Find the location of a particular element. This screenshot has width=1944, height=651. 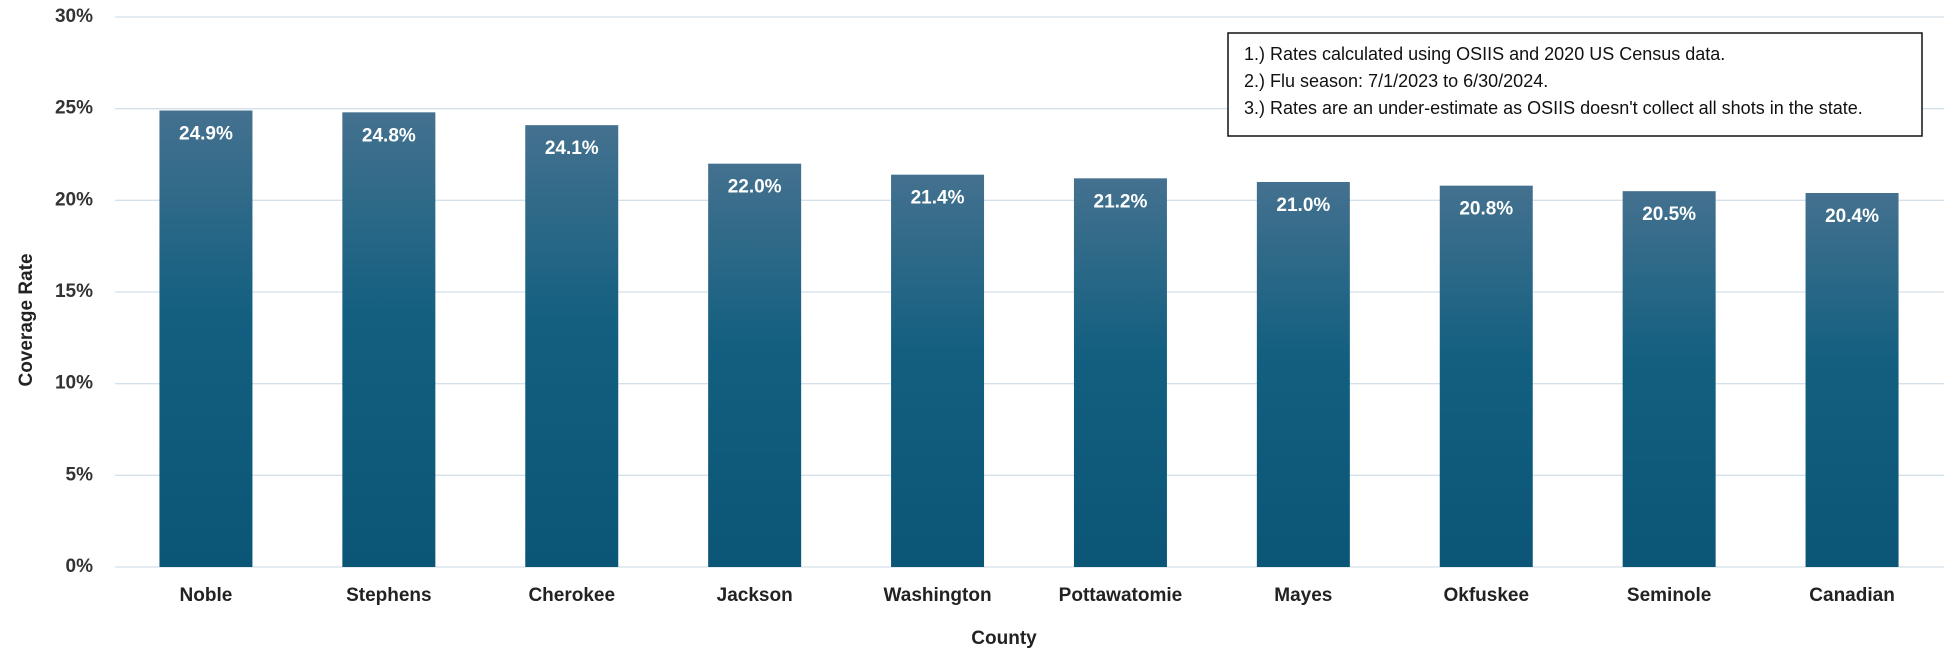

x-axis-title: County is located at coordinates (1004, 638).